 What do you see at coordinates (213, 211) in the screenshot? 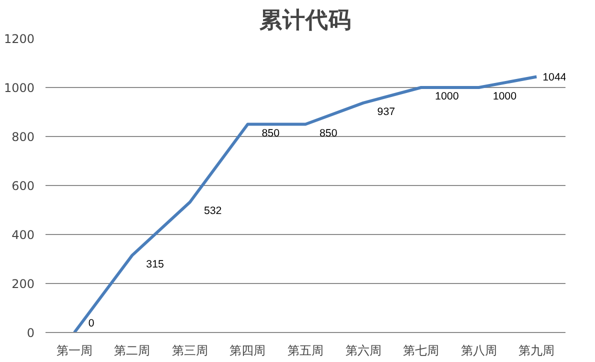
I see `data-label: 532` at bounding box center [213, 211].